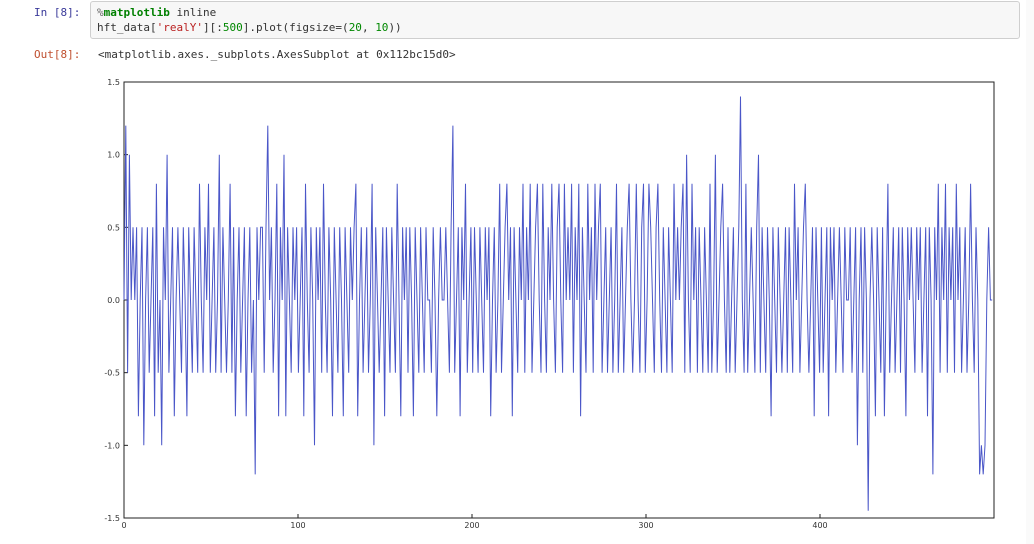  I want to click on x-tick-label: 0, so click(123, 525).